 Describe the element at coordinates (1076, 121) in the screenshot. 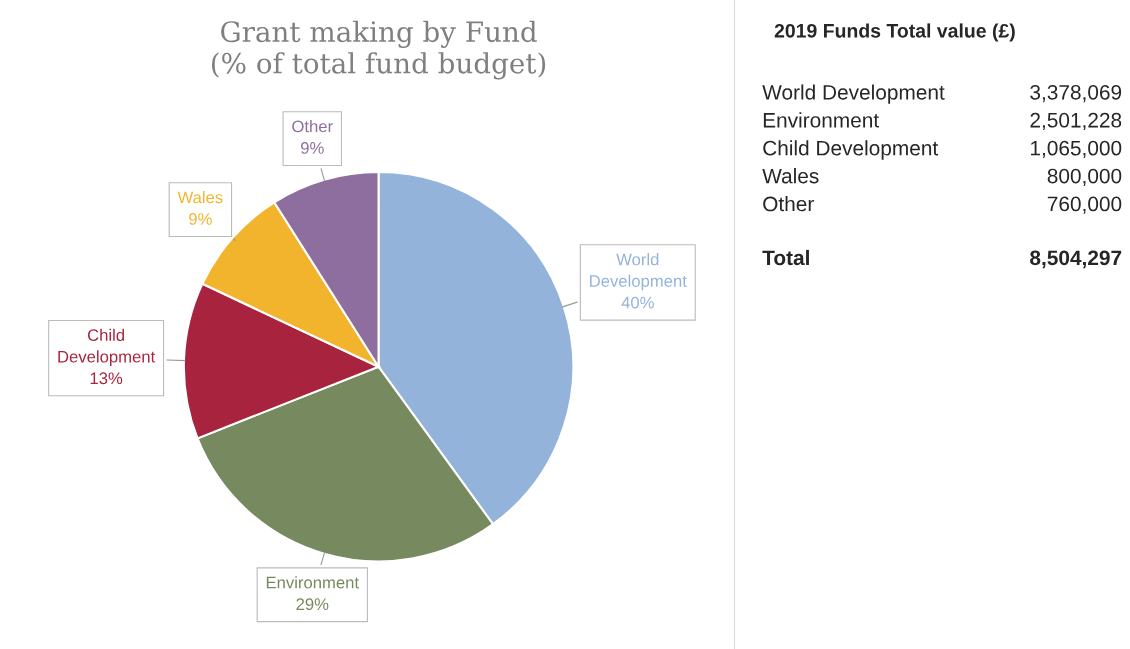

I see `text: 2,501,228` at that location.